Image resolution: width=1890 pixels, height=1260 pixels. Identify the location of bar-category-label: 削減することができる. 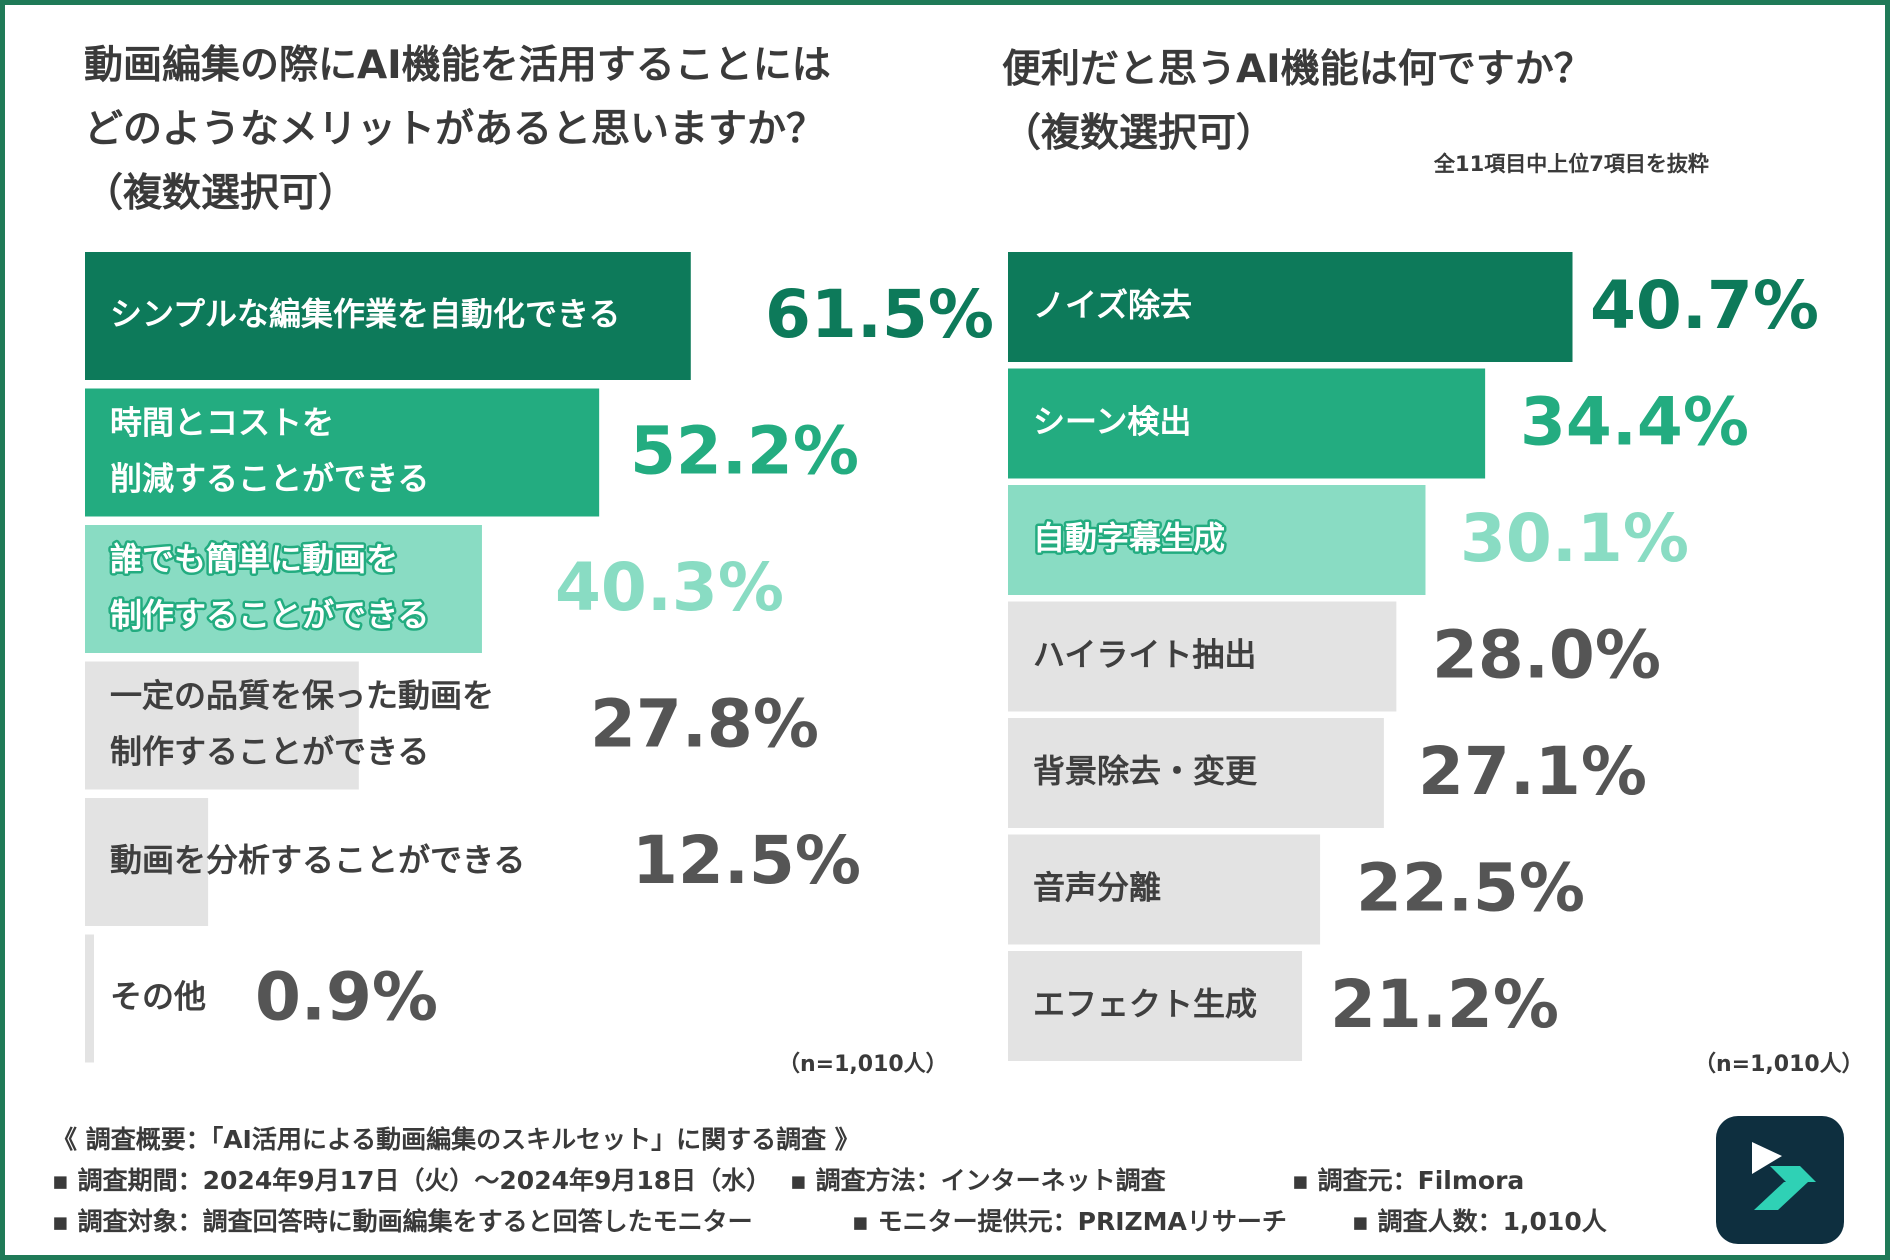
(269, 479).